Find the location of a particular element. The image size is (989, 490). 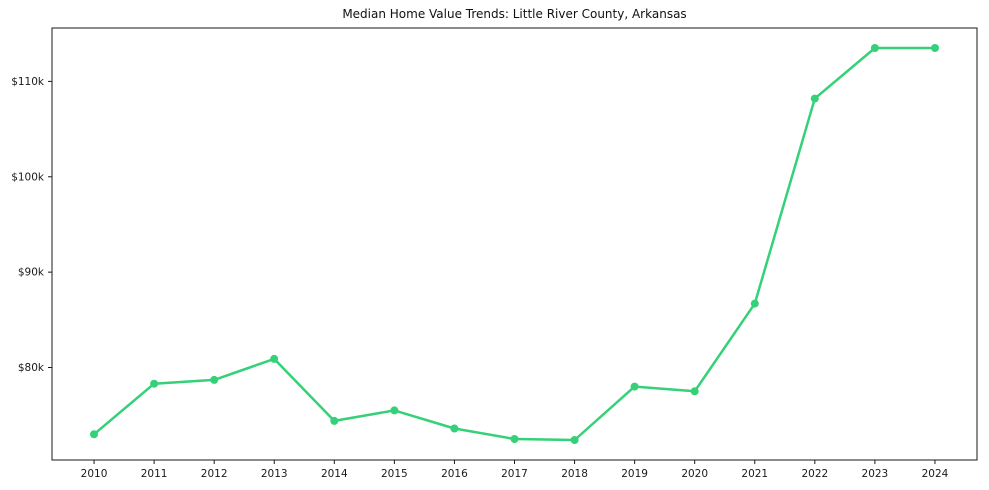

data-point-2016 is located at coordinates (454, 428).